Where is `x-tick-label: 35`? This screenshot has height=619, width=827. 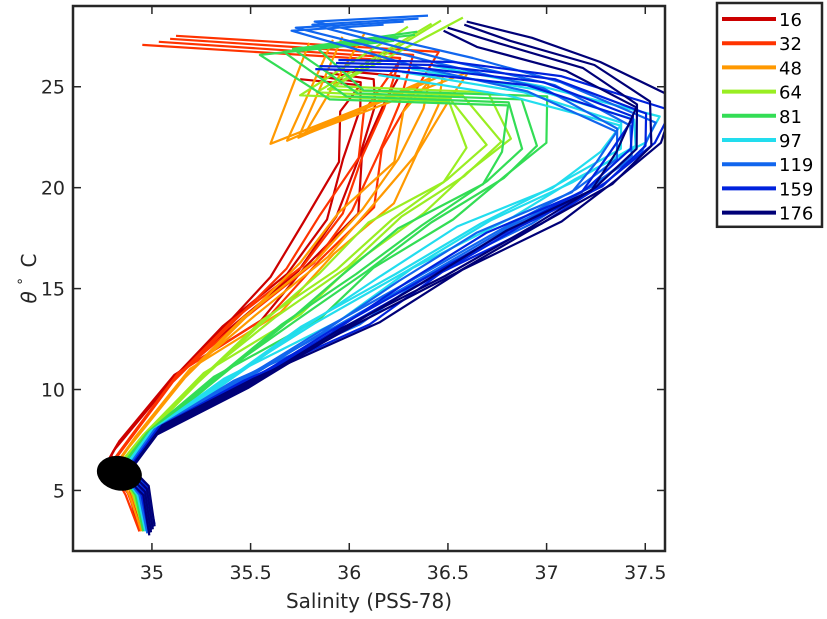
x-tick-label: 35 is located at coordinates (152, 573).